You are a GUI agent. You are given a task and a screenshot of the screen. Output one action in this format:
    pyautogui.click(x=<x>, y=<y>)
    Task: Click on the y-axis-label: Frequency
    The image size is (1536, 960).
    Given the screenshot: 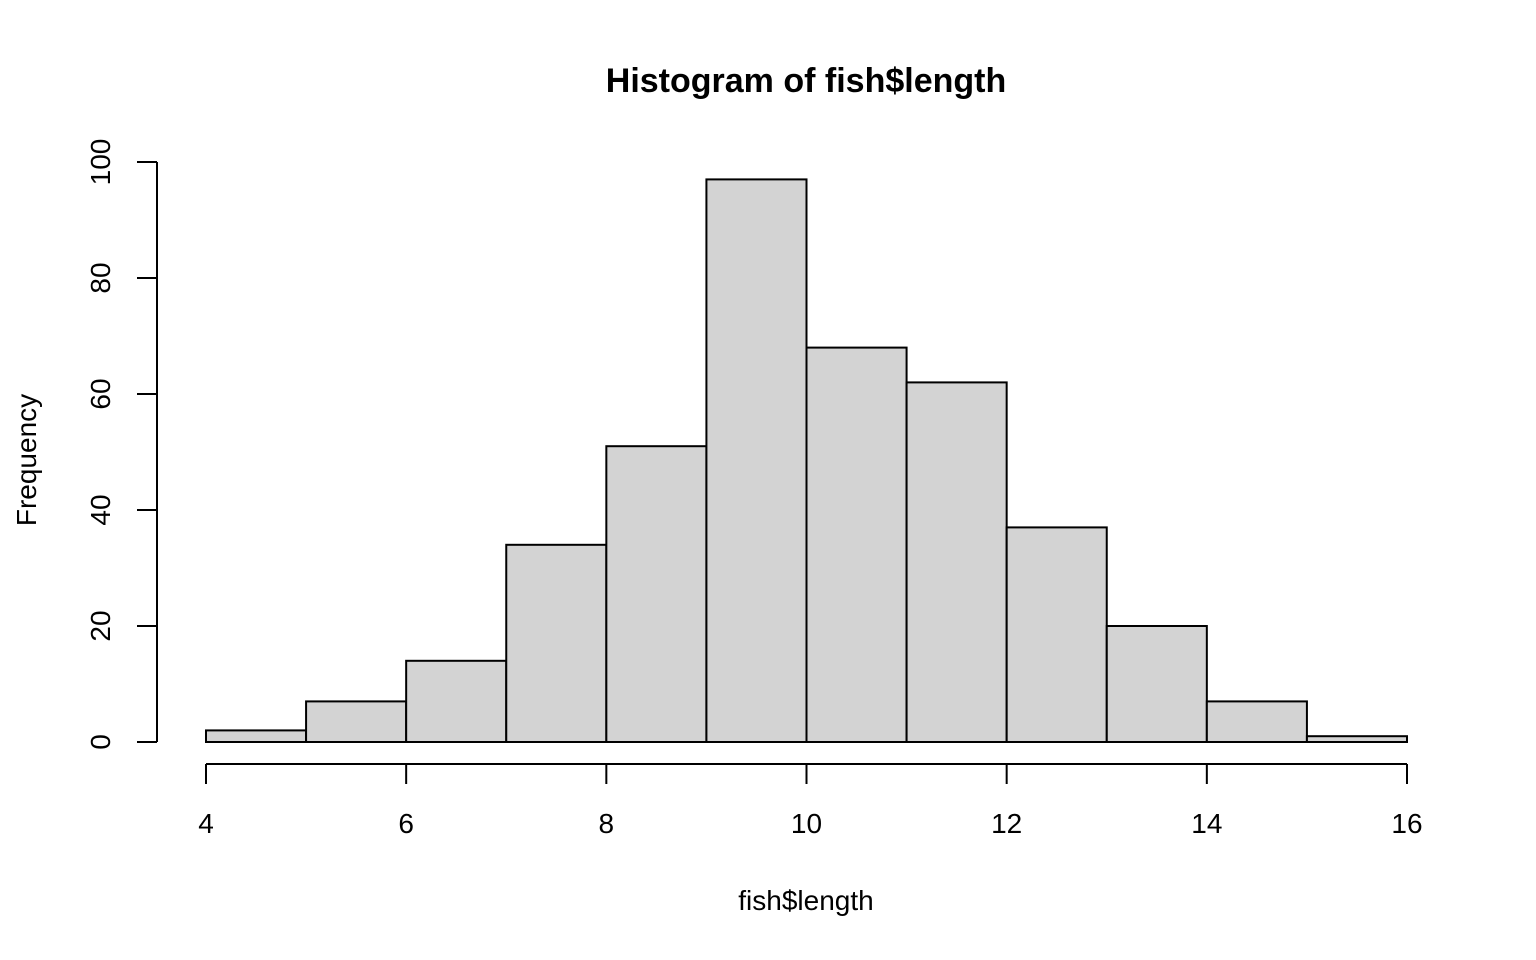 What is the action you would take?
    pyautogui.click(x=26, y=460)
    